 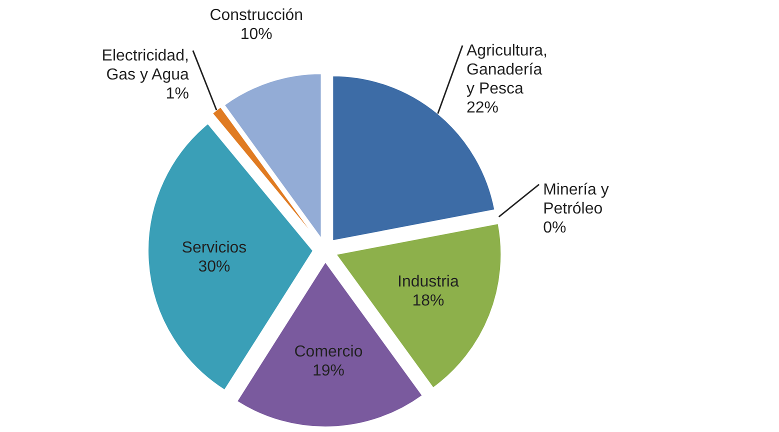 I want to click on slice-label: Agricultura, Ganadería y Pesca, so click(x=507, y=70).